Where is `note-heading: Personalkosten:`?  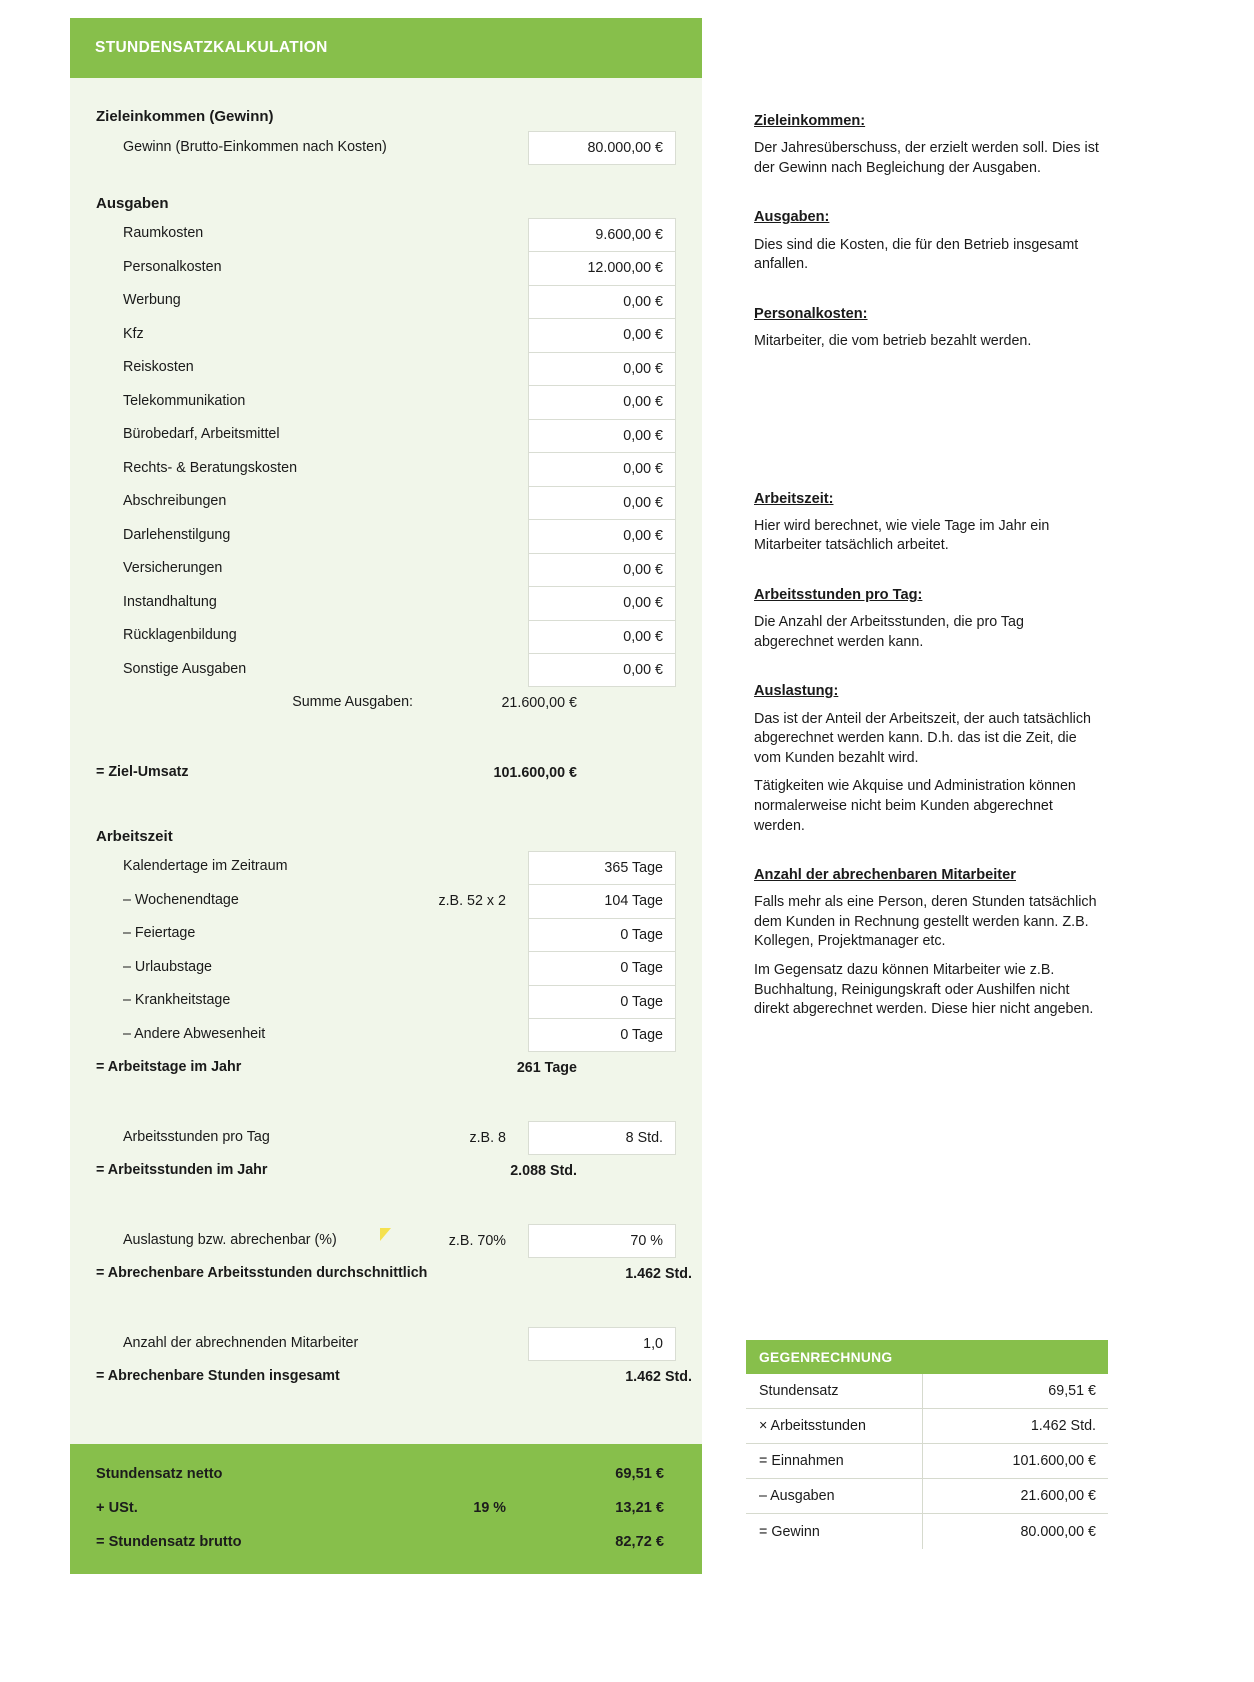 note-heading: Personalkosten: is located at coordinates (811, 313).